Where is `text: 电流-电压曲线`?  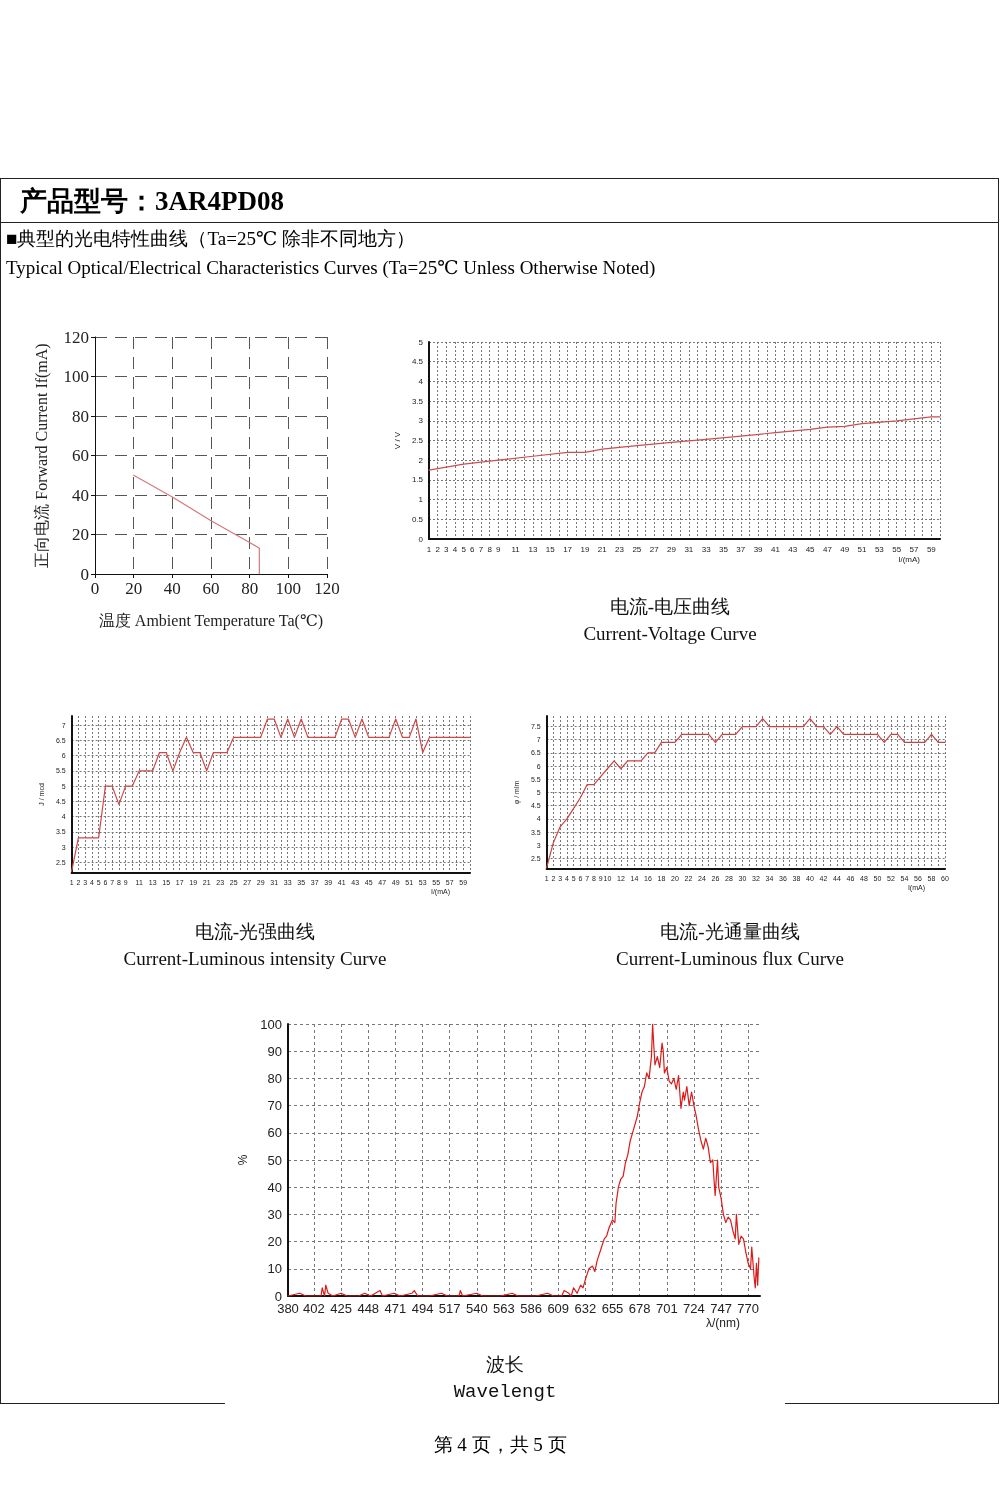
text: 电流-电压曲线 is located at coordinates (670, 606).